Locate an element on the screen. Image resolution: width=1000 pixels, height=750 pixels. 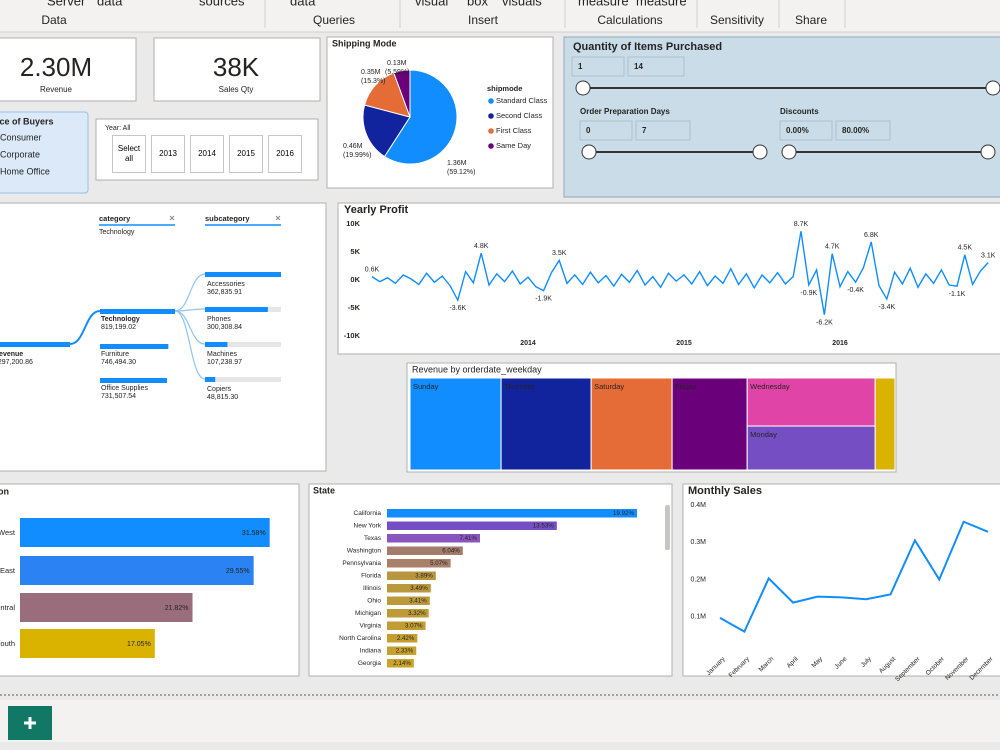
add-page-button is located at coordinates (30, 723).